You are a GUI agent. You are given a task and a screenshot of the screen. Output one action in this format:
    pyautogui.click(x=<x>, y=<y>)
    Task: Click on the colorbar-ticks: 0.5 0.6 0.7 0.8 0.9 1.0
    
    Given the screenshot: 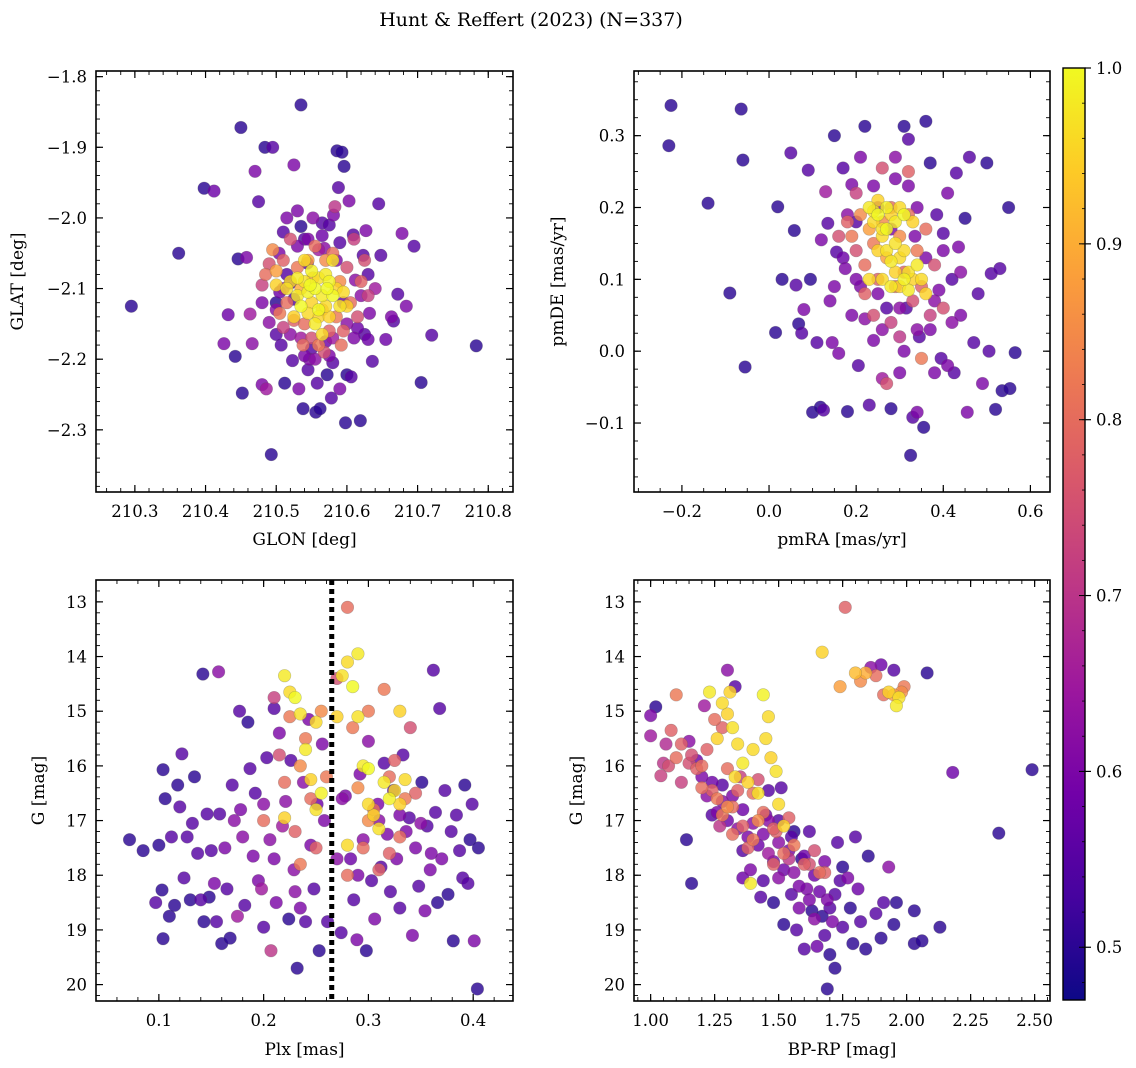 What is the action you would take?
    pyautogui.click(x=1100, y=521)
    